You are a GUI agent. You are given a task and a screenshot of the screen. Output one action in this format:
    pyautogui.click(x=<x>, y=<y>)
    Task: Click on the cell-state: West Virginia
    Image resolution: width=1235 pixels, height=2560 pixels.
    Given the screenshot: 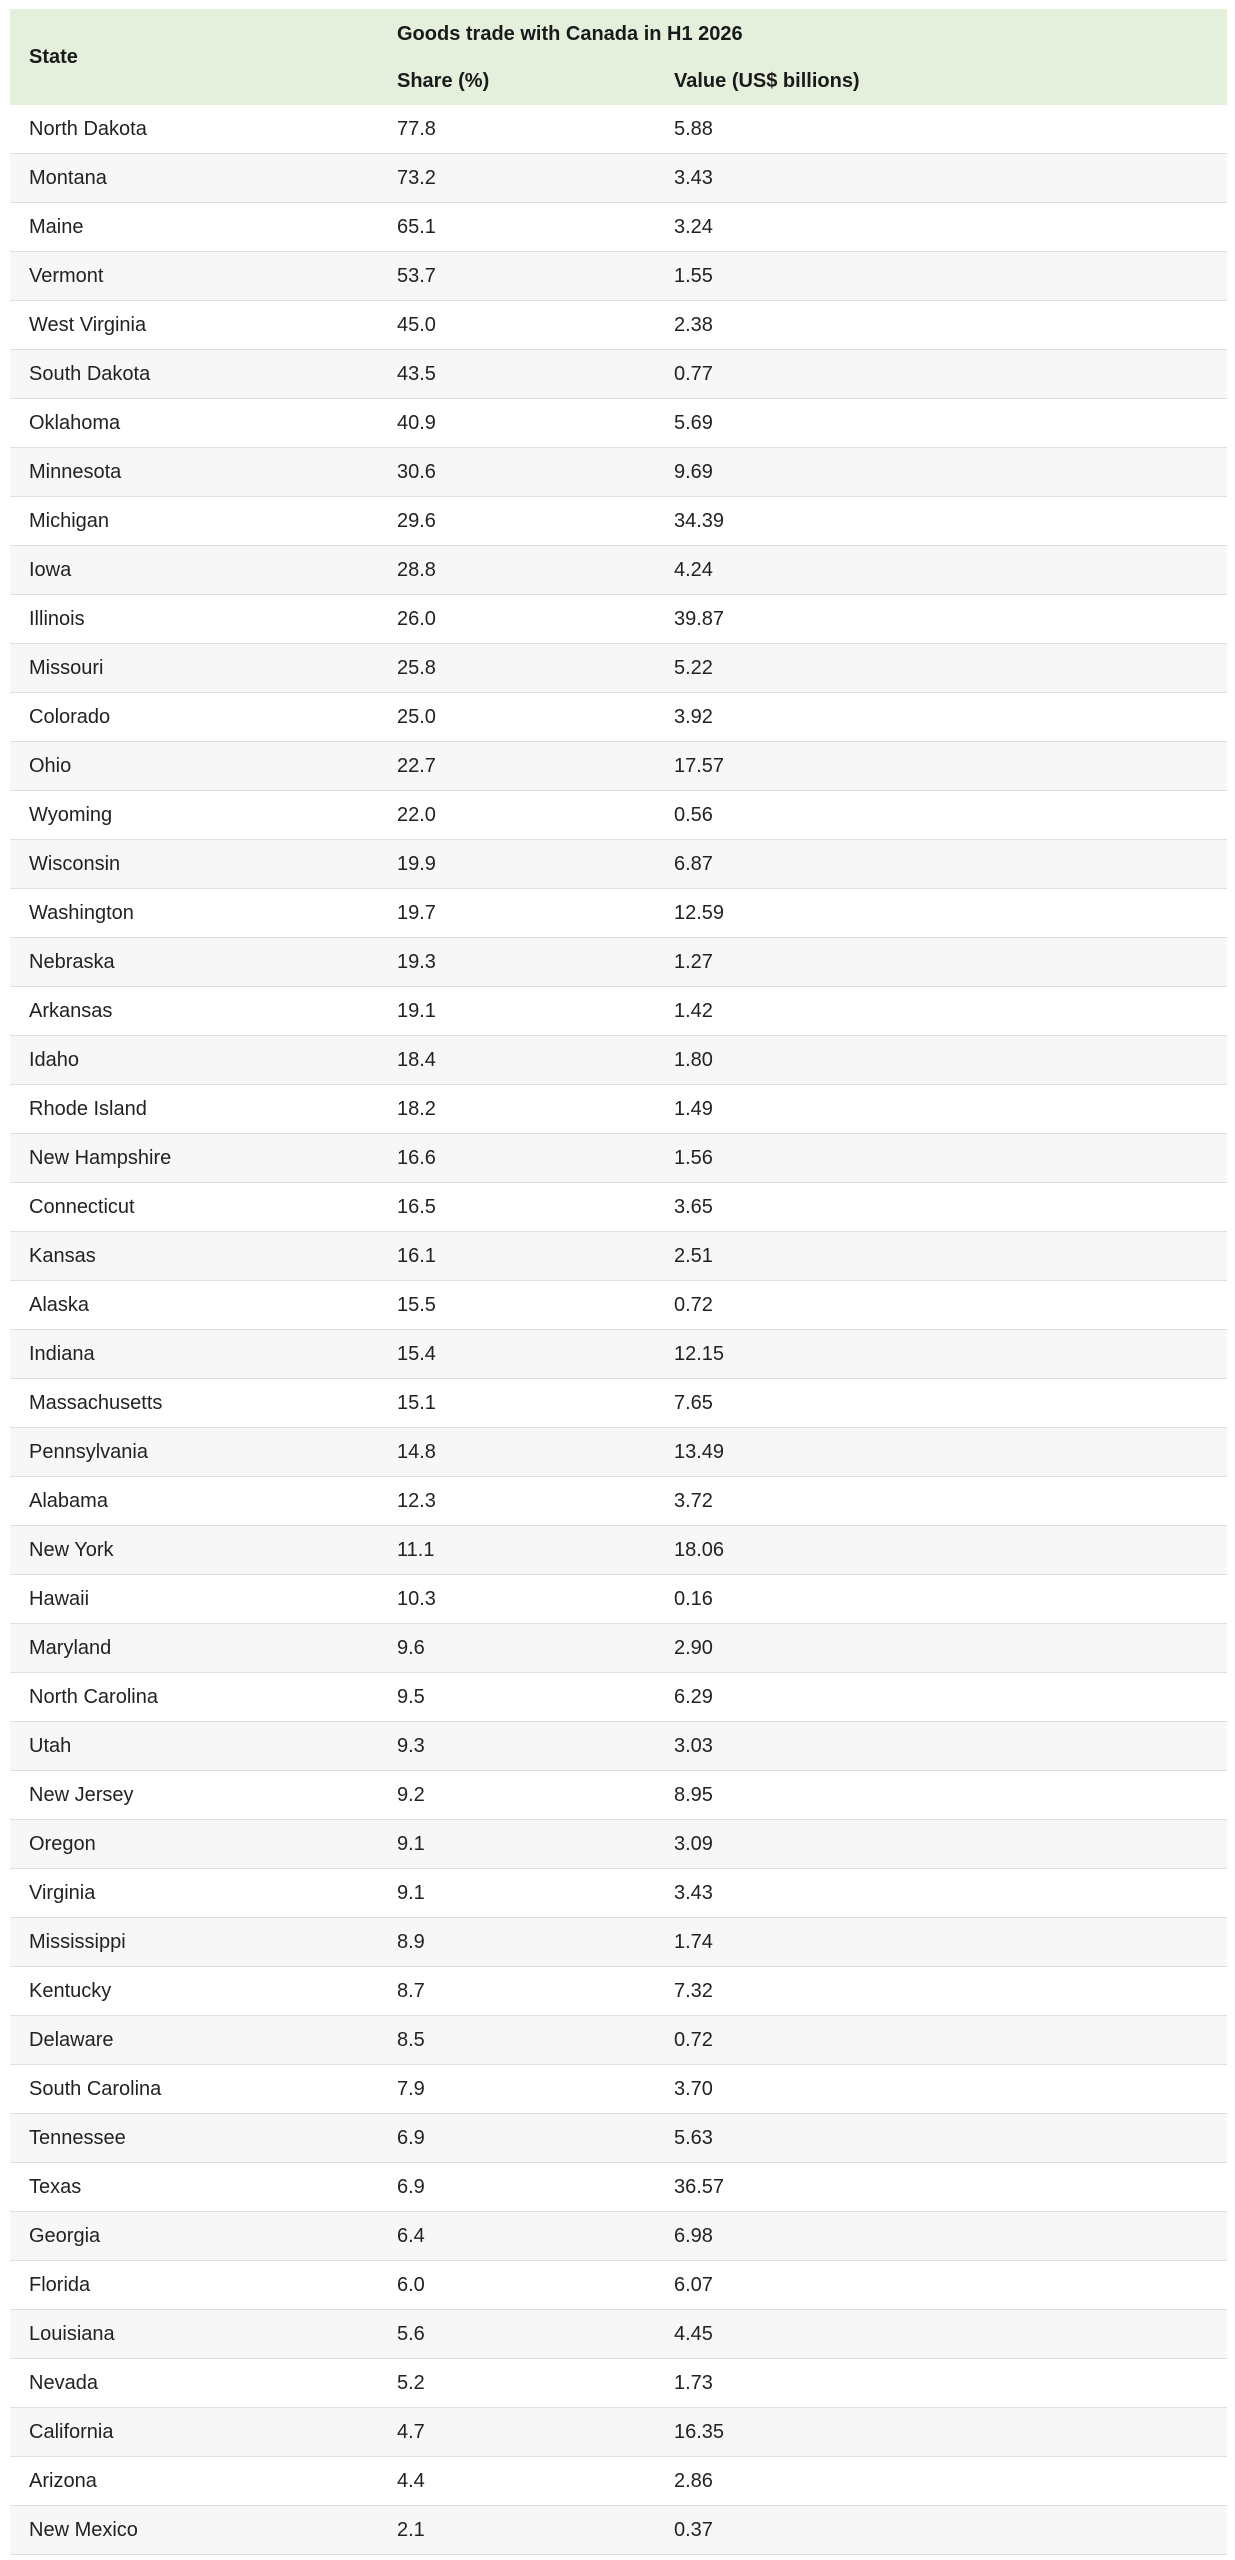 What is the action you would take?
    pyautogui.click(x=194, y=325)
    